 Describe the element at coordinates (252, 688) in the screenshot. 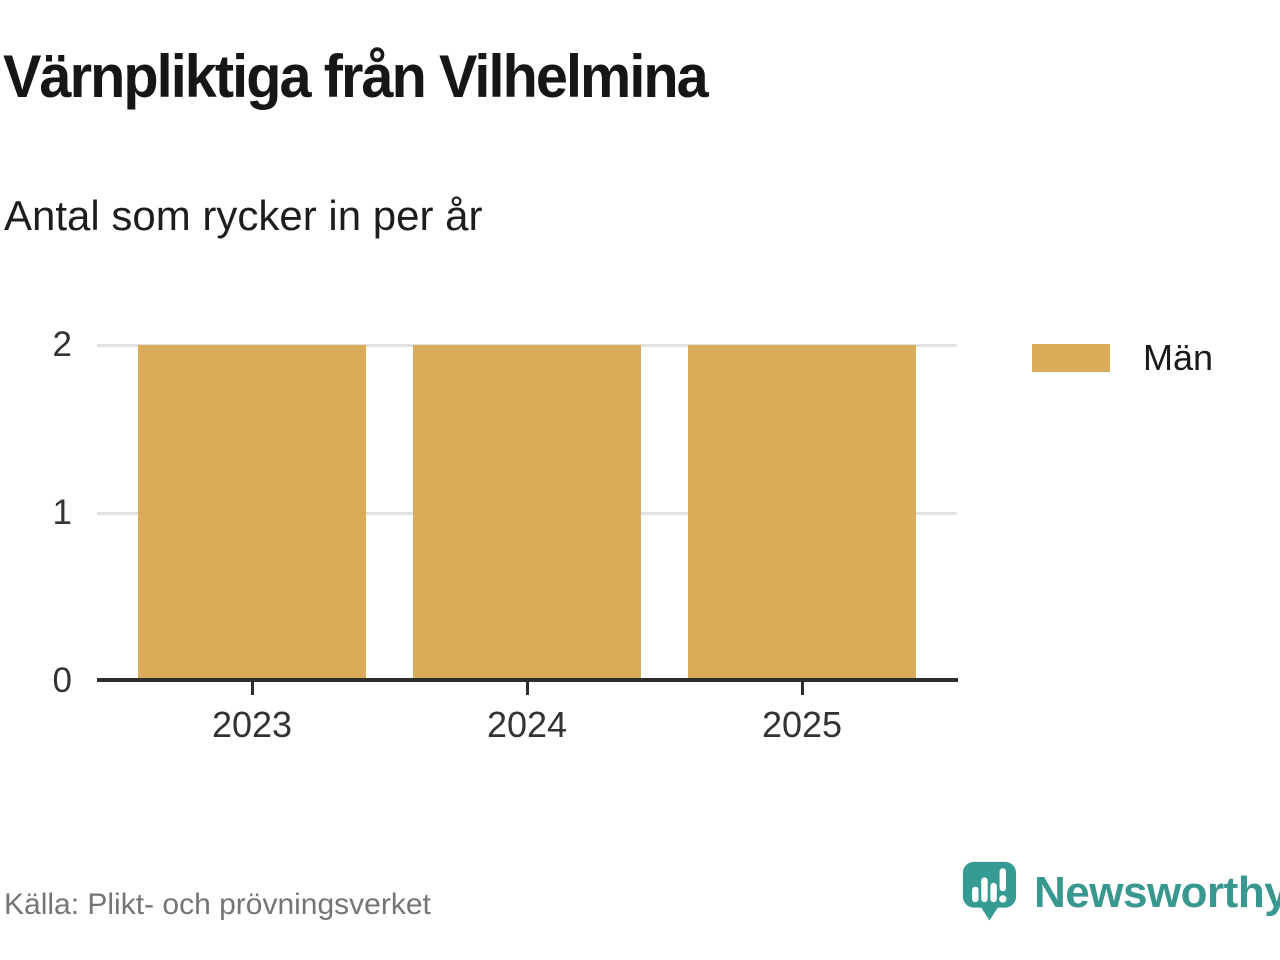

I see `x-tick-2023` at that location.